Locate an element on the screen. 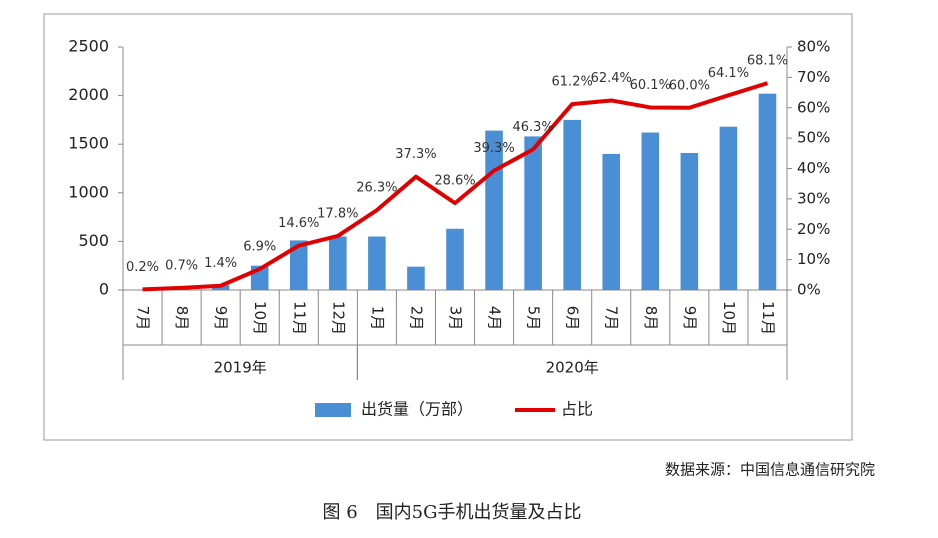  data-label: 0.2% is located at coordinates (142, 267).